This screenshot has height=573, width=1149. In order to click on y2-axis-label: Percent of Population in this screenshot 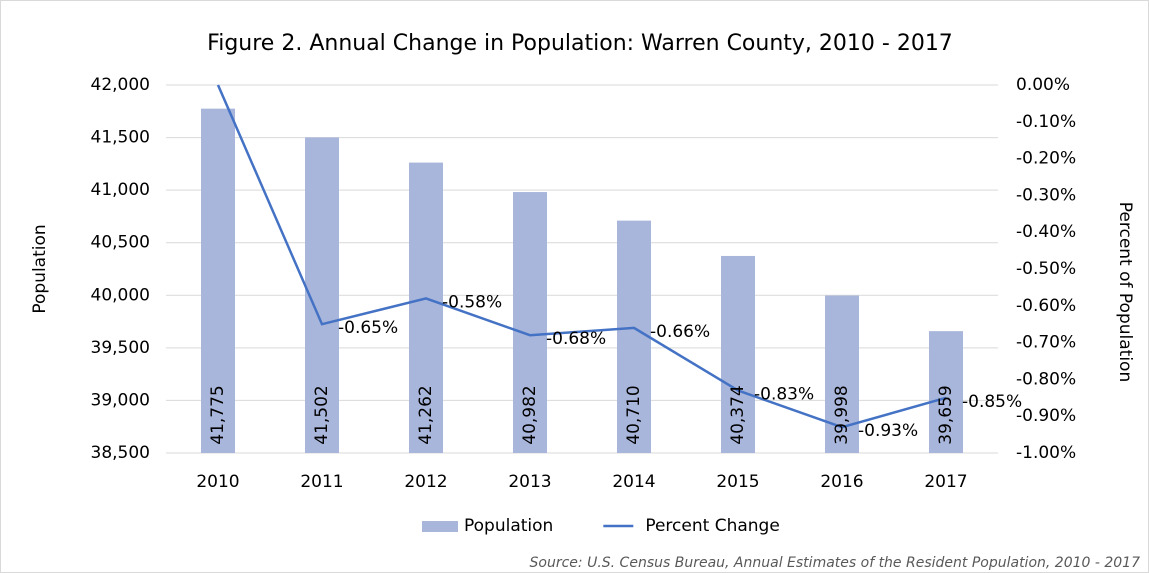, I will do `click(1125, 292)`.